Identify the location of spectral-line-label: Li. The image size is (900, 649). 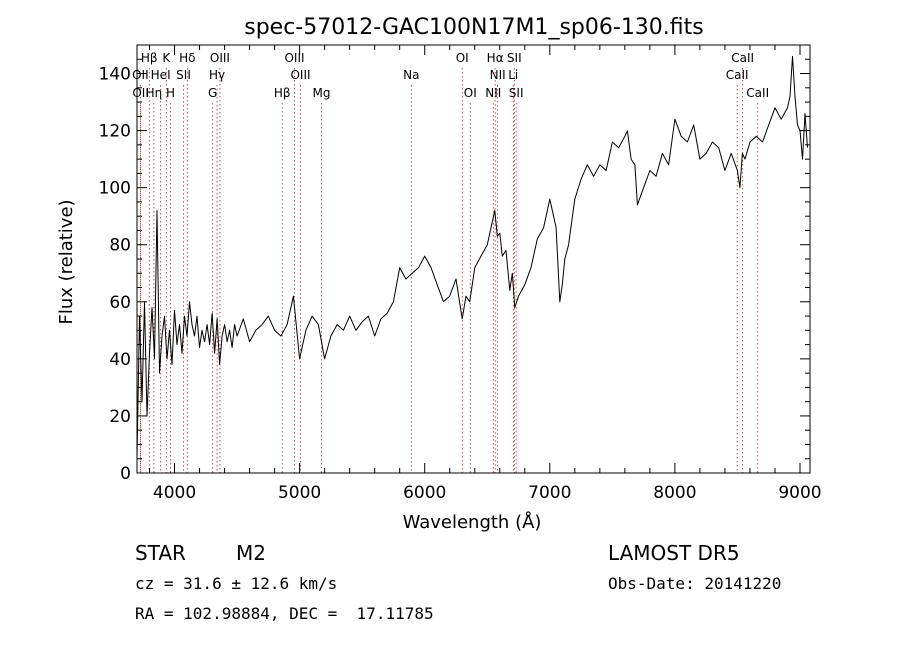
(513, 75).